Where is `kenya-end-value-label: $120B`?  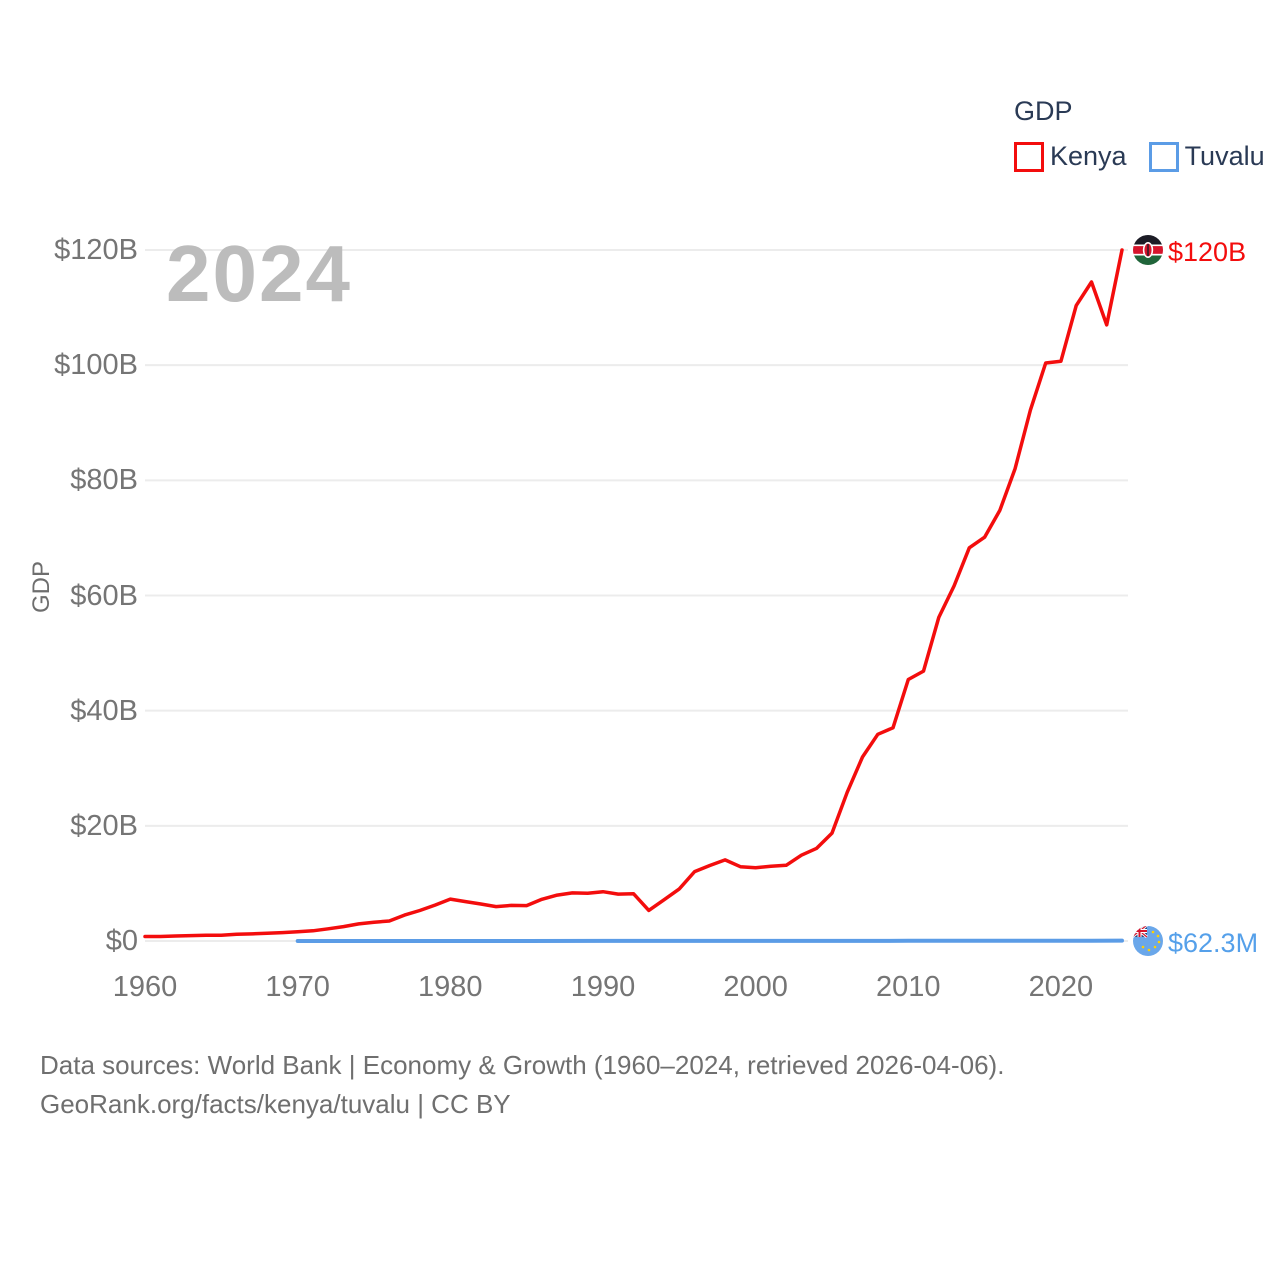
kenya-end-value-label: $120B is located at coordinates (1207, 252).